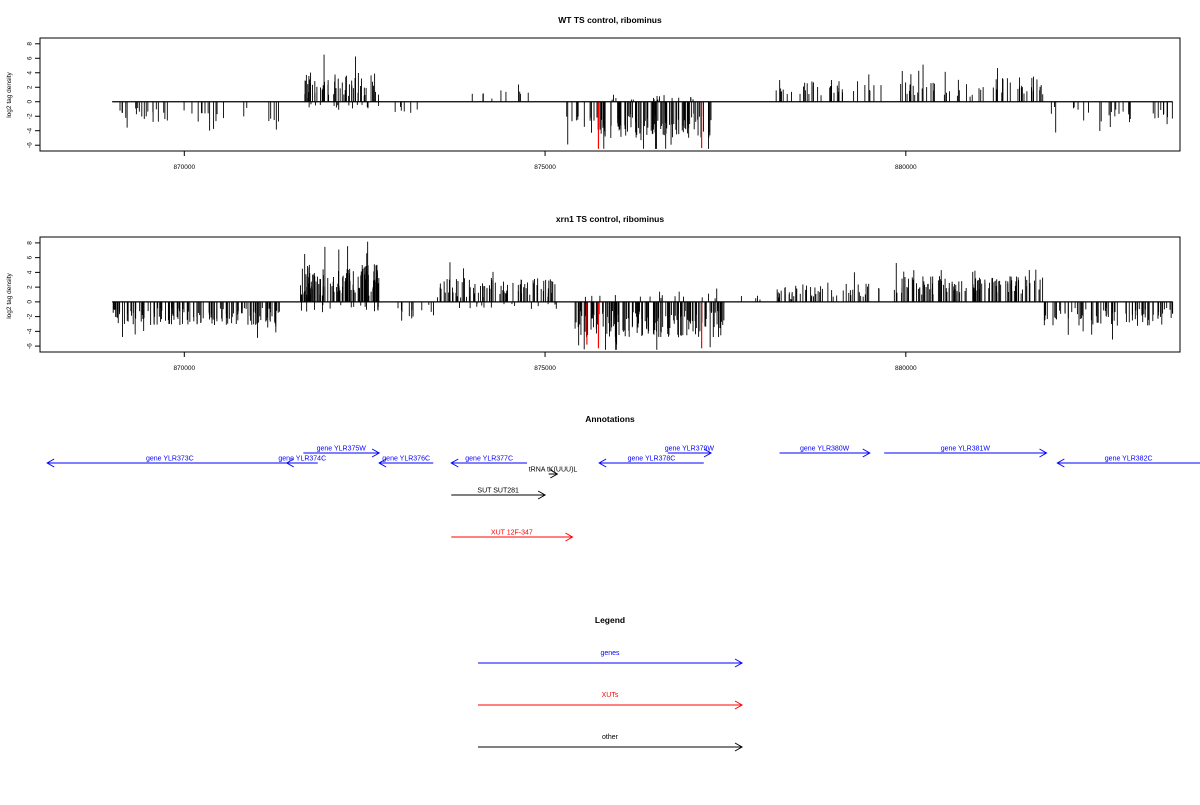 Image resolution: width=1200 pixels, height=805 pixels. Describe the element at coordinates (30, 145) in the screenshot. I see `wt-y-tick-label: -6` at that location.